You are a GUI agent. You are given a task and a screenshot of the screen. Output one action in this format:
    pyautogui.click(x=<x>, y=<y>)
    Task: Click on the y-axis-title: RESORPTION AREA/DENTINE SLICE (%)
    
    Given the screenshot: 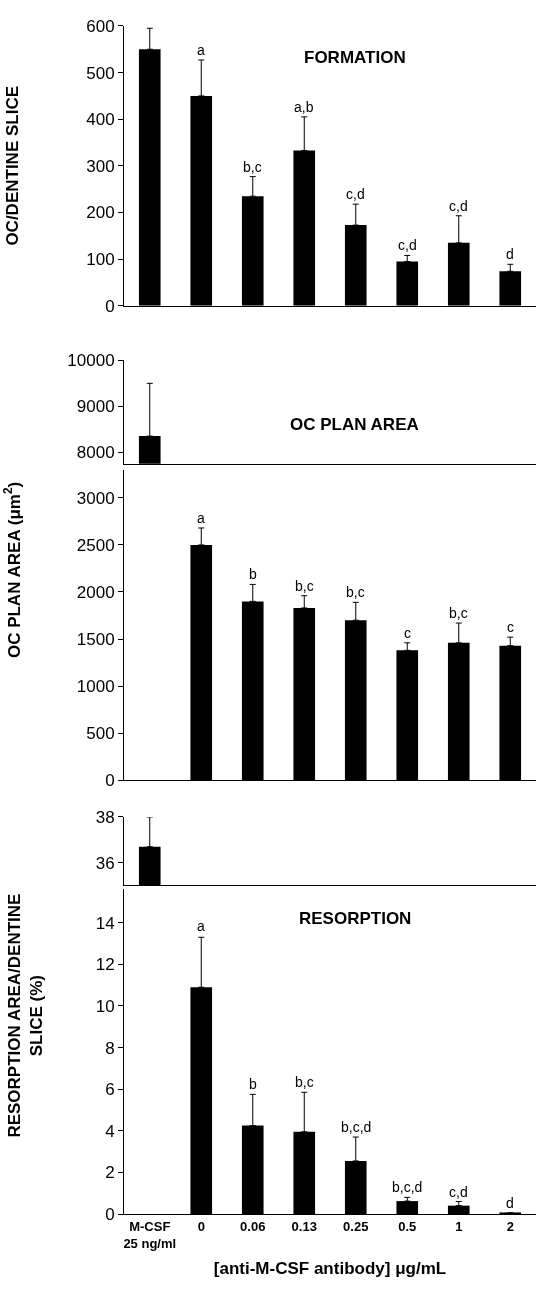 What is the action you would take?
    pyautogui.click(x=25, y=1015)
    